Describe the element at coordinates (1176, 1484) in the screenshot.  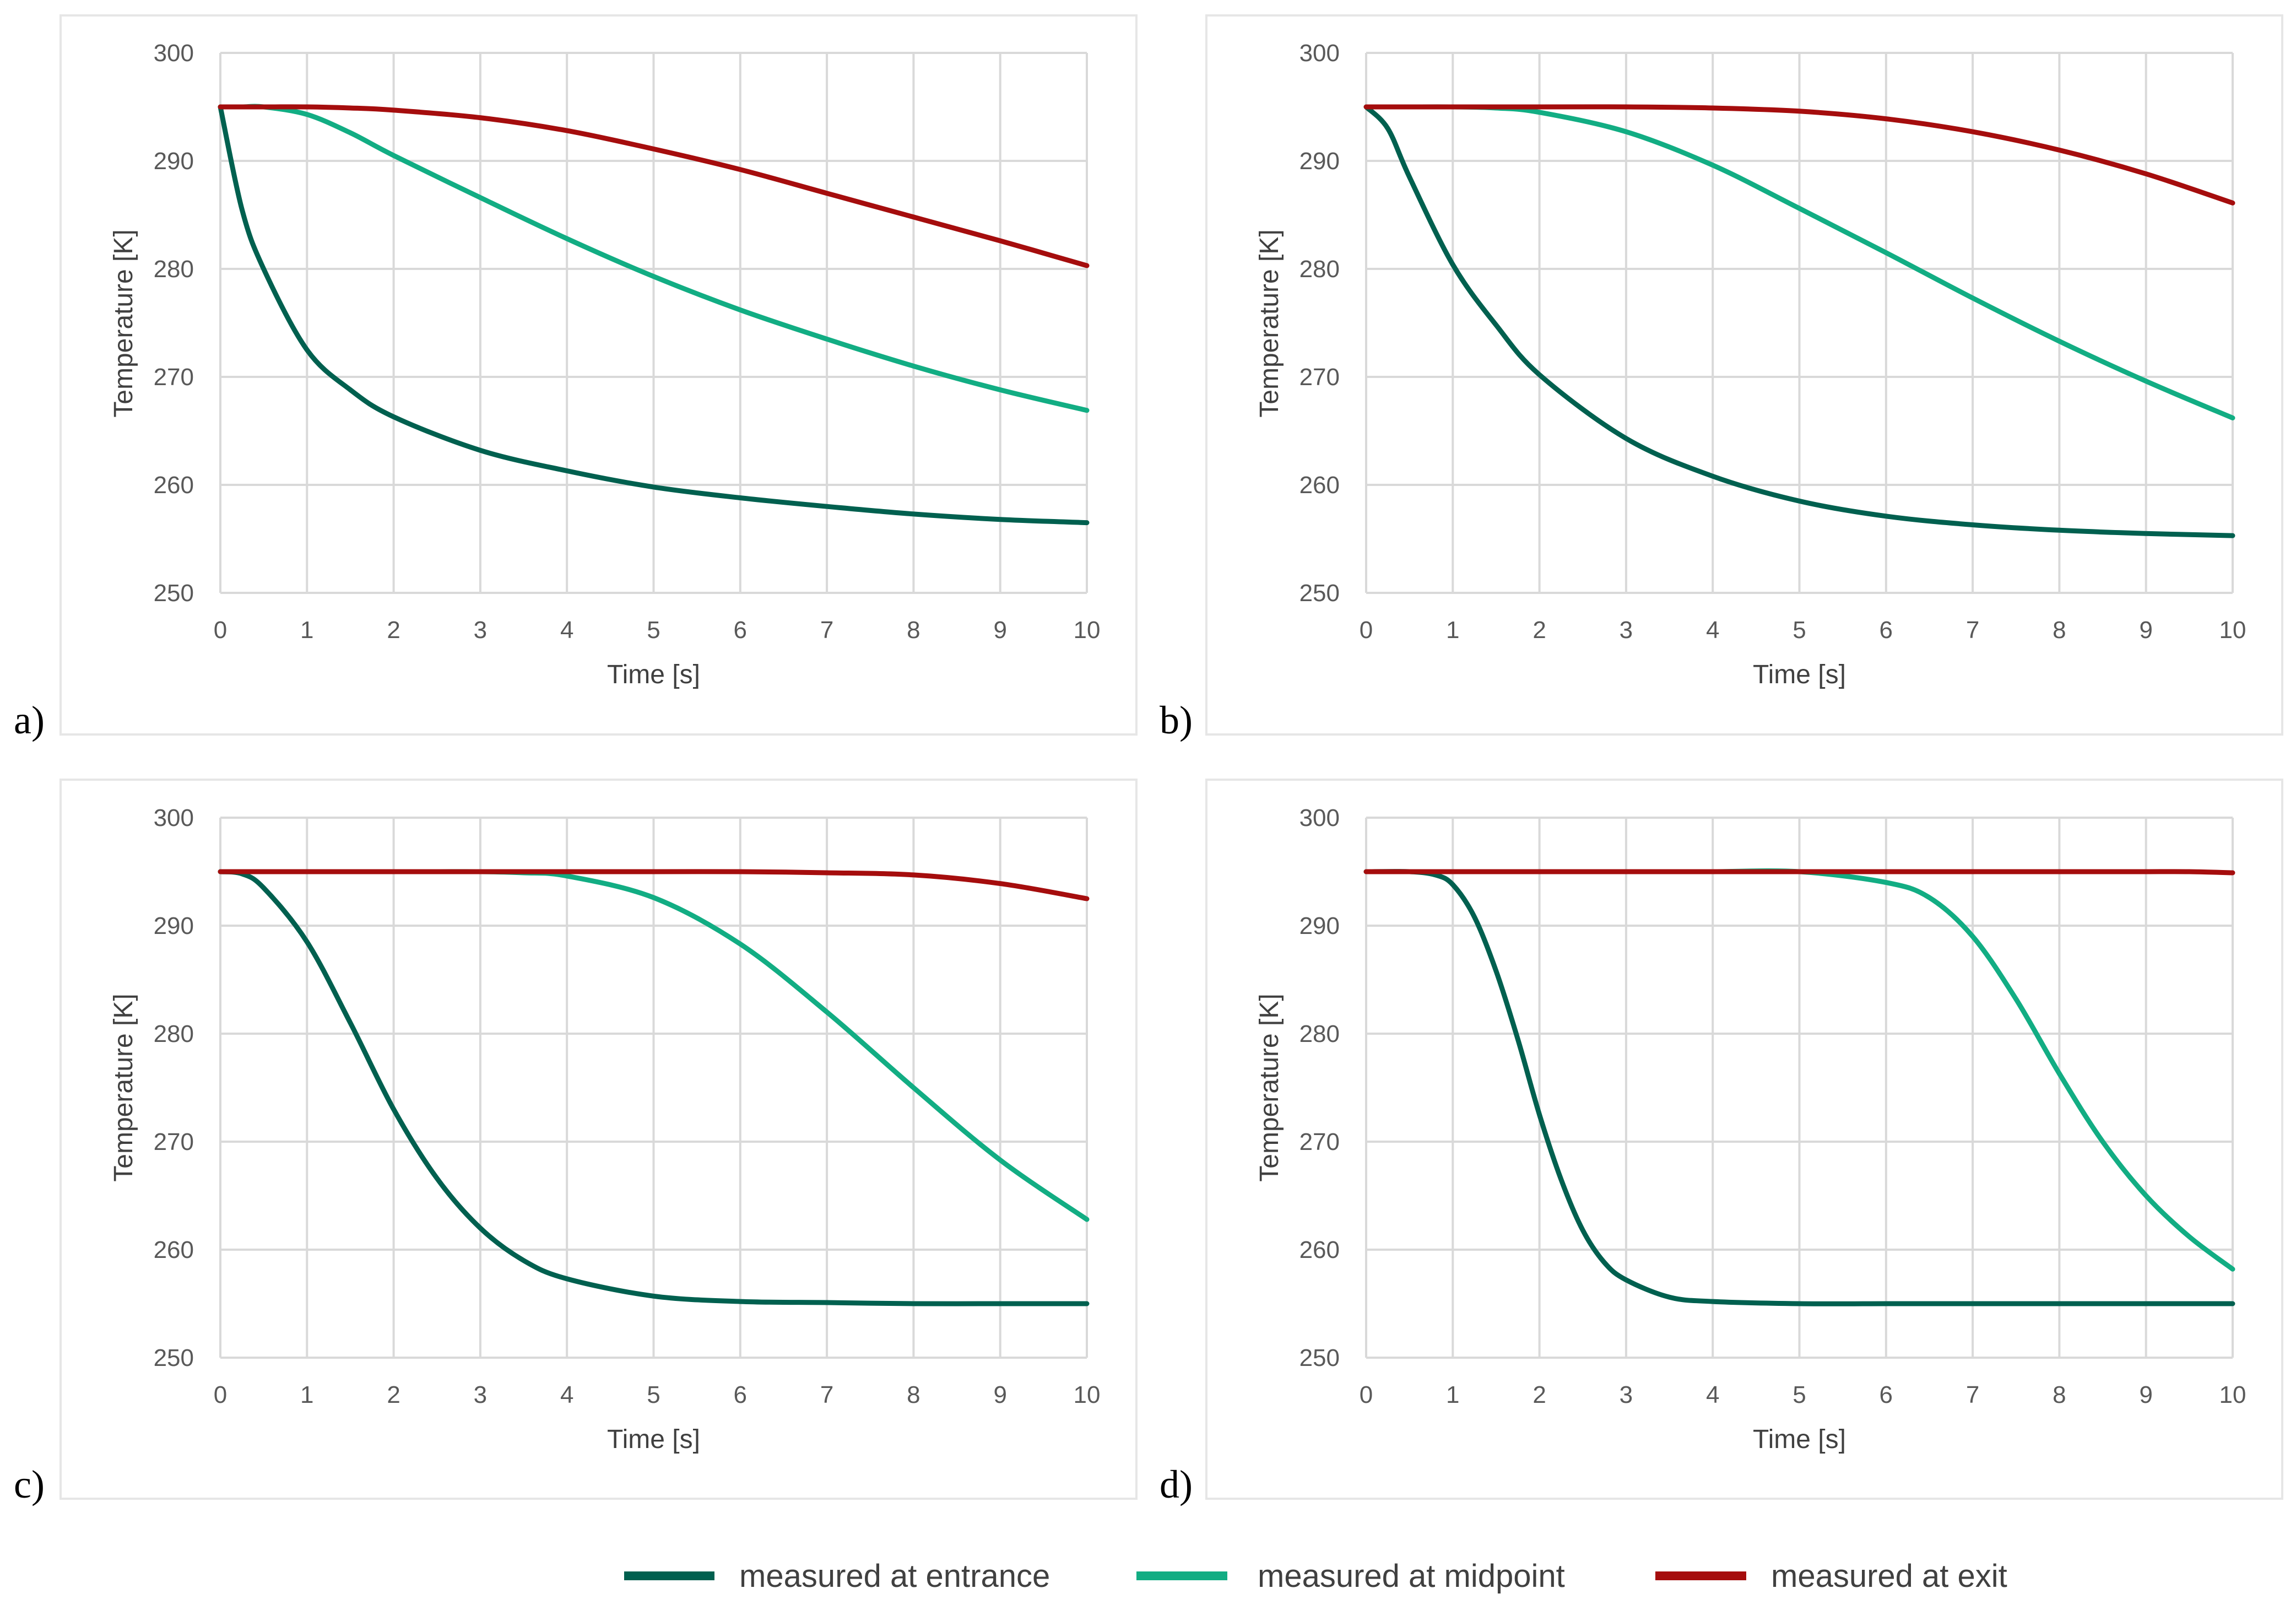
I see `panel-label: d)` at that location.